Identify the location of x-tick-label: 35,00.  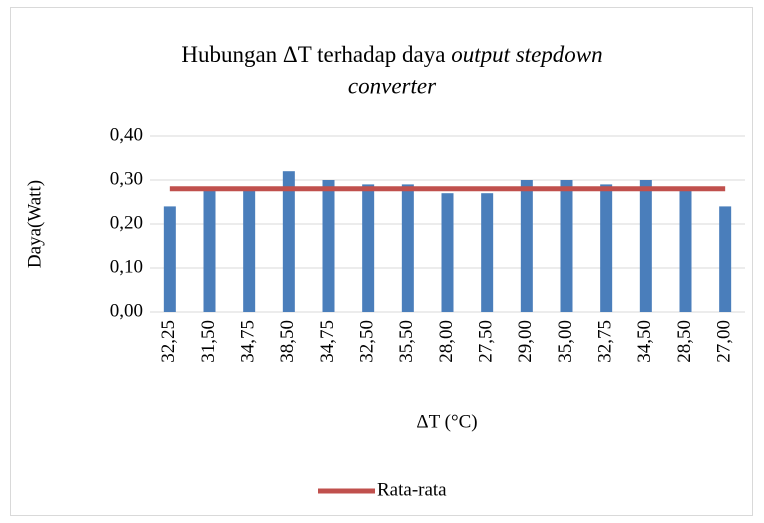
(565, 341).